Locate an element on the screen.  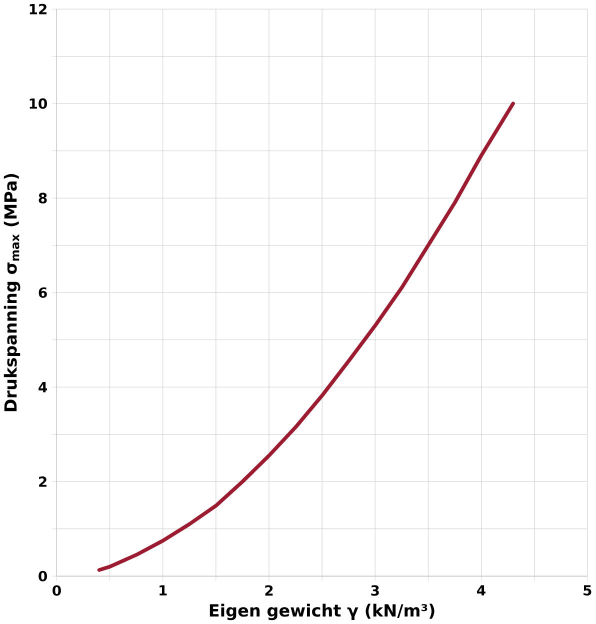
x-tick-label: 1 is located at coordinates (163, 590).